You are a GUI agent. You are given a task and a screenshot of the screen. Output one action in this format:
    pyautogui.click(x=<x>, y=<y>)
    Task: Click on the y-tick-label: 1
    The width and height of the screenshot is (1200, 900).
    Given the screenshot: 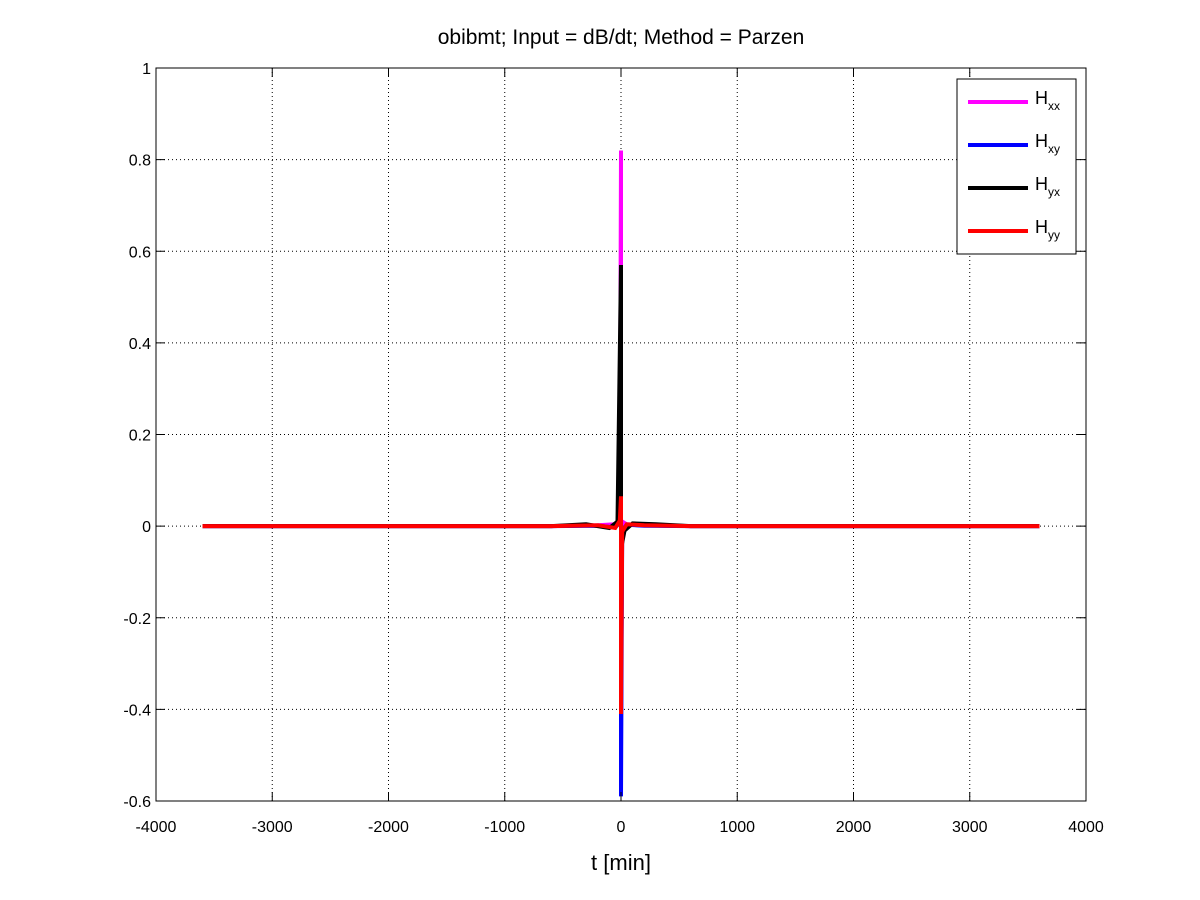 What is the action you would take?
    pyautogui.click(x=146, y=69)
    